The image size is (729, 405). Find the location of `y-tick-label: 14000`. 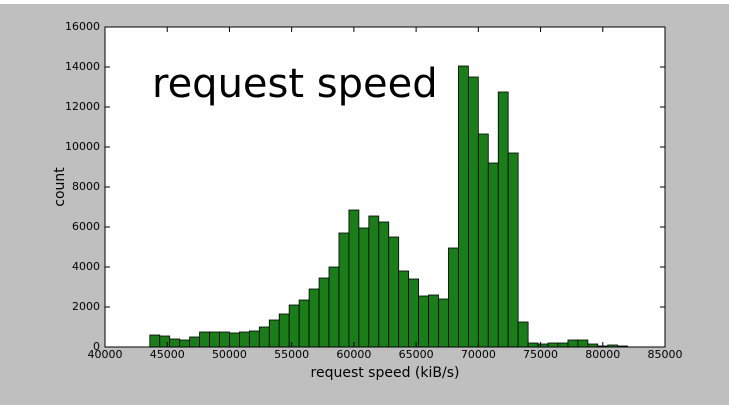

y-tick-label: 14000 is located at coordinates (82, 66).